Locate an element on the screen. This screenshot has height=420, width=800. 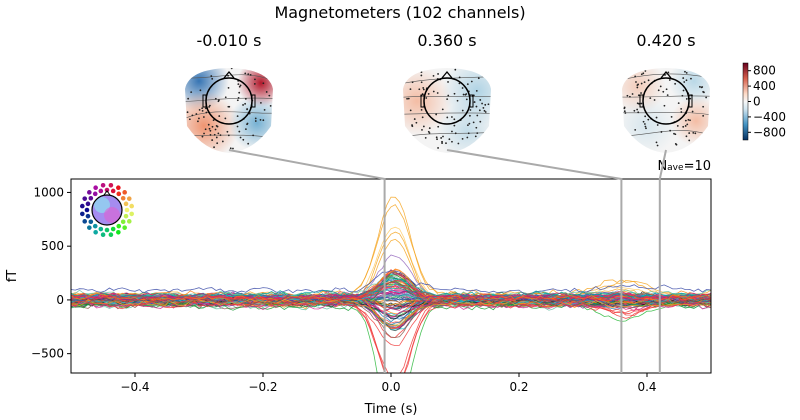
legend-head-outline is located at coordinates (107, 210).